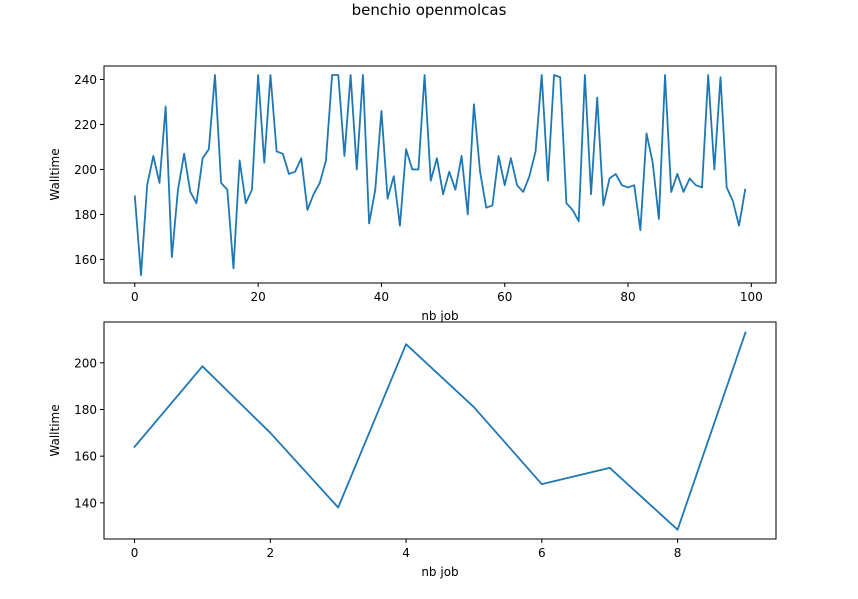  What do you see at coordinates (429, 10) in the screenshot?
I see `figure-suptitle: benchio openmolcas` at bounding box center [429, 10].